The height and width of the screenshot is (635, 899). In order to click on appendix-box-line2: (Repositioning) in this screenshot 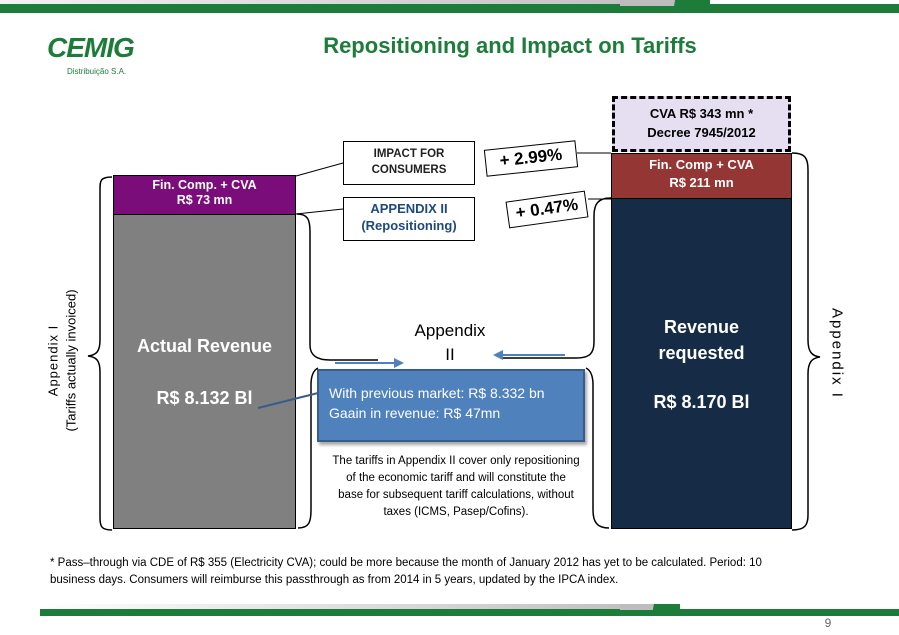, I will do `click(409, 225)`.